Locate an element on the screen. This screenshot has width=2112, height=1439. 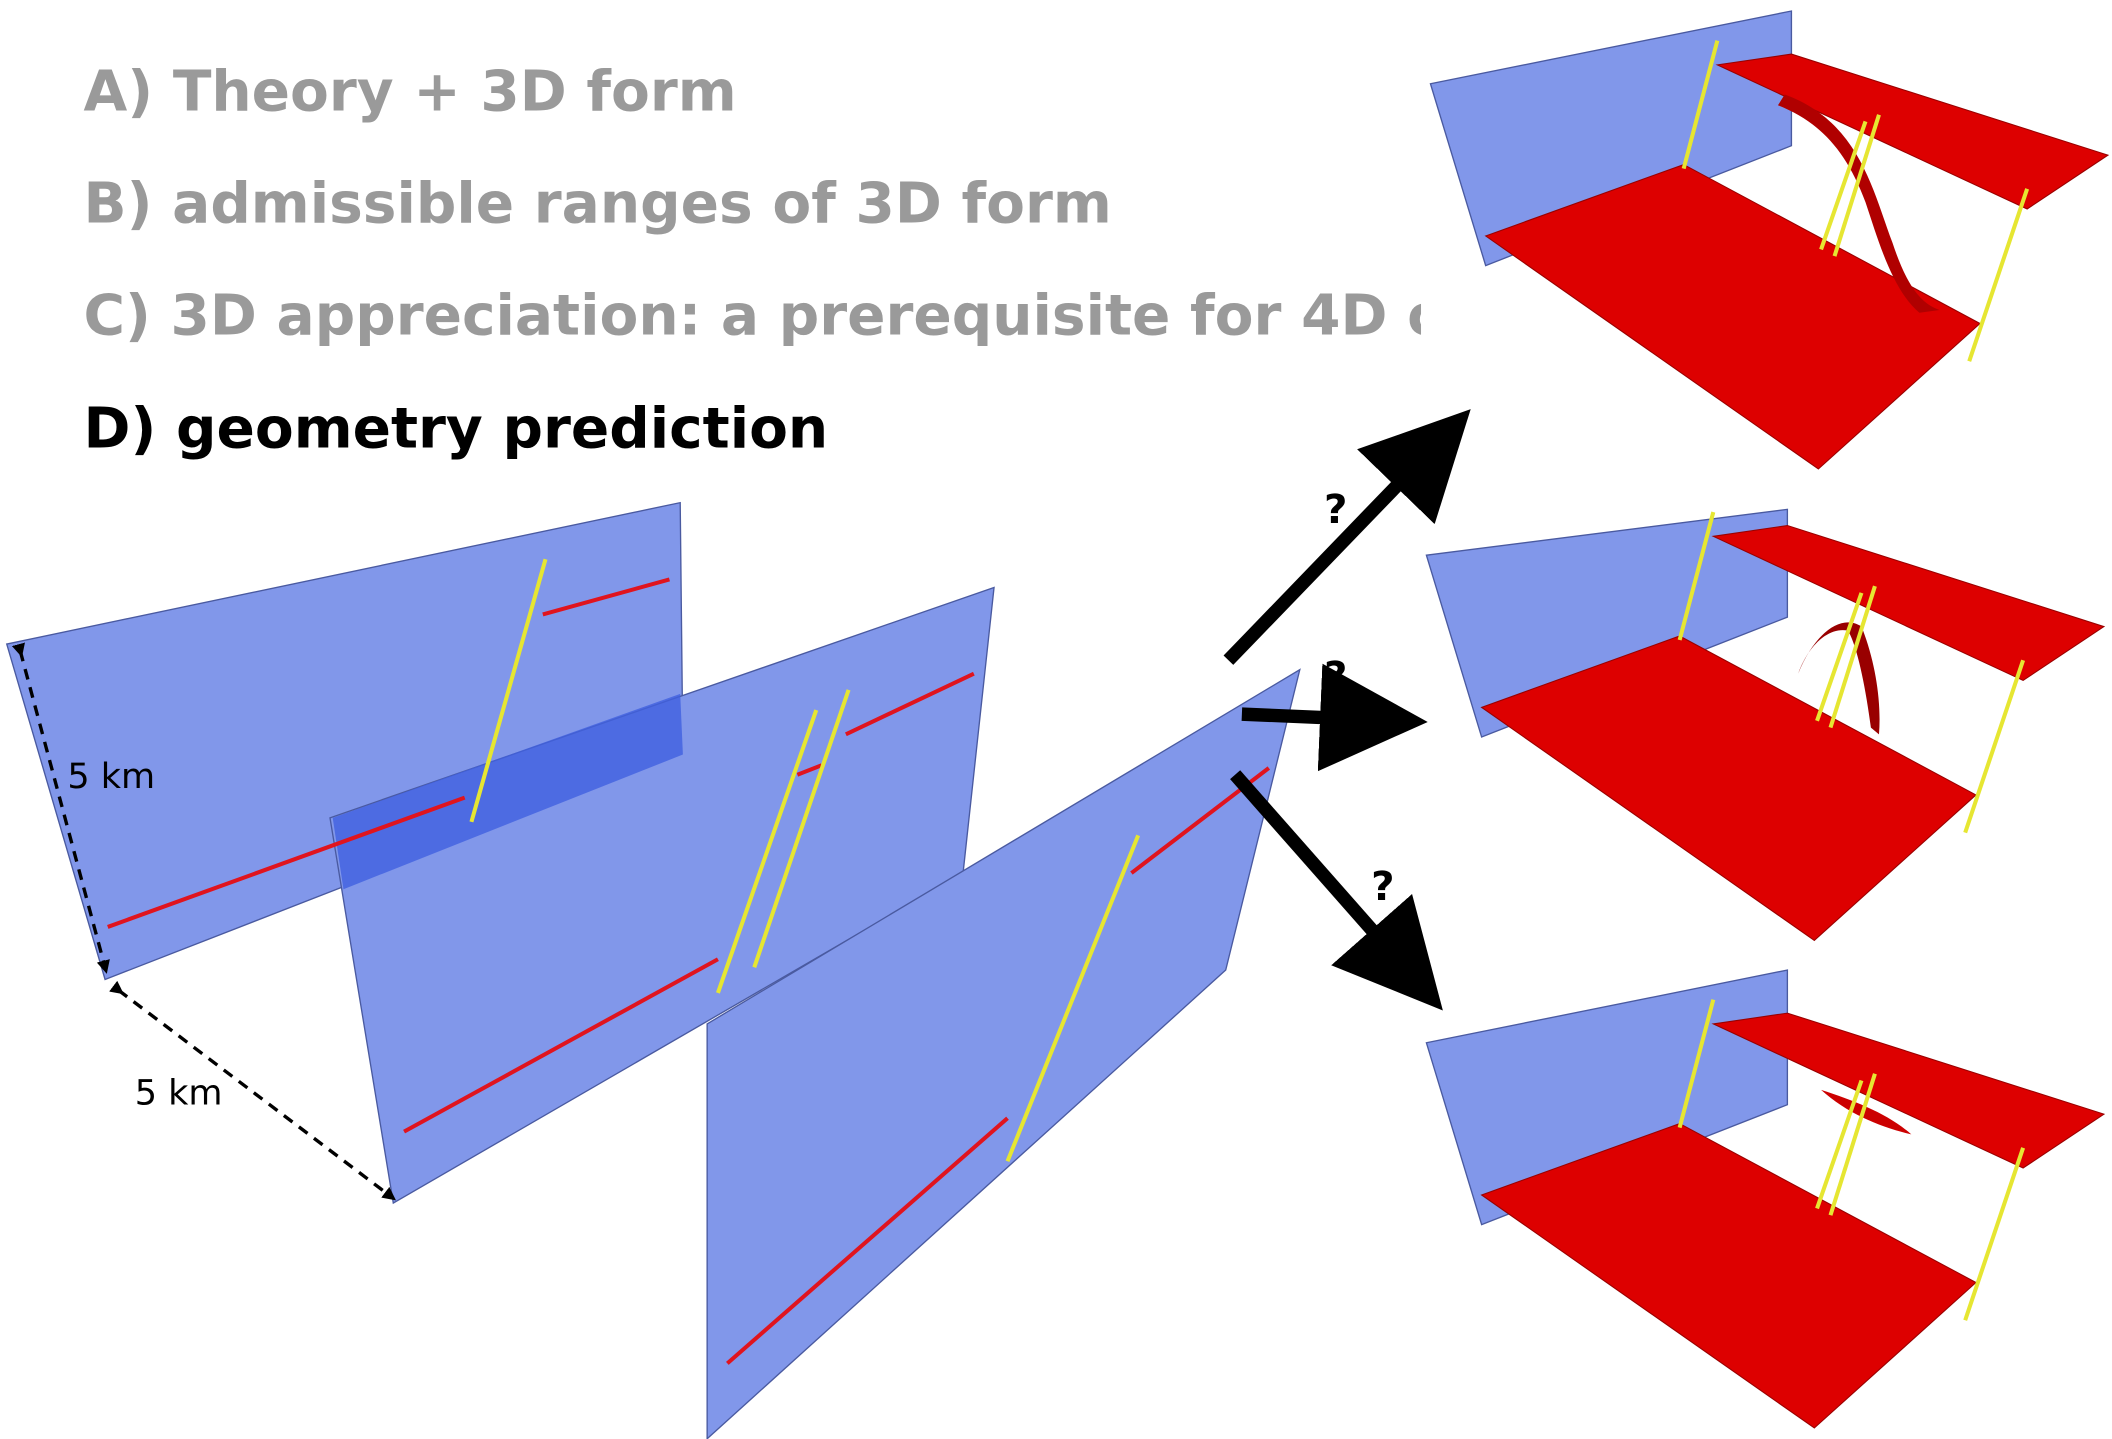
heading: A) Theory + 3D form is located at coordinates (410, 92).